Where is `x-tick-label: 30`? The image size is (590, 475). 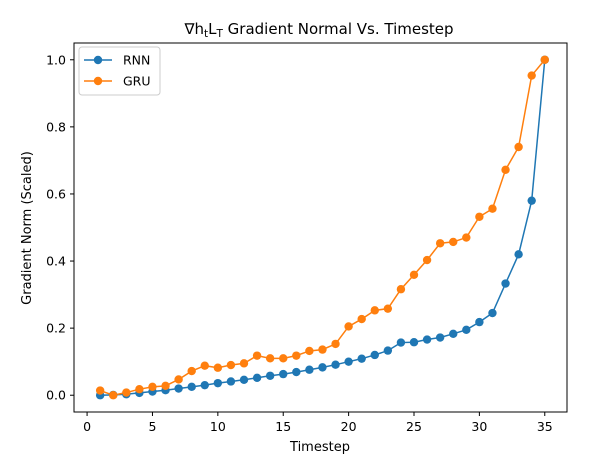
x-tick-label: 30 is located at coordinates (479, 426).